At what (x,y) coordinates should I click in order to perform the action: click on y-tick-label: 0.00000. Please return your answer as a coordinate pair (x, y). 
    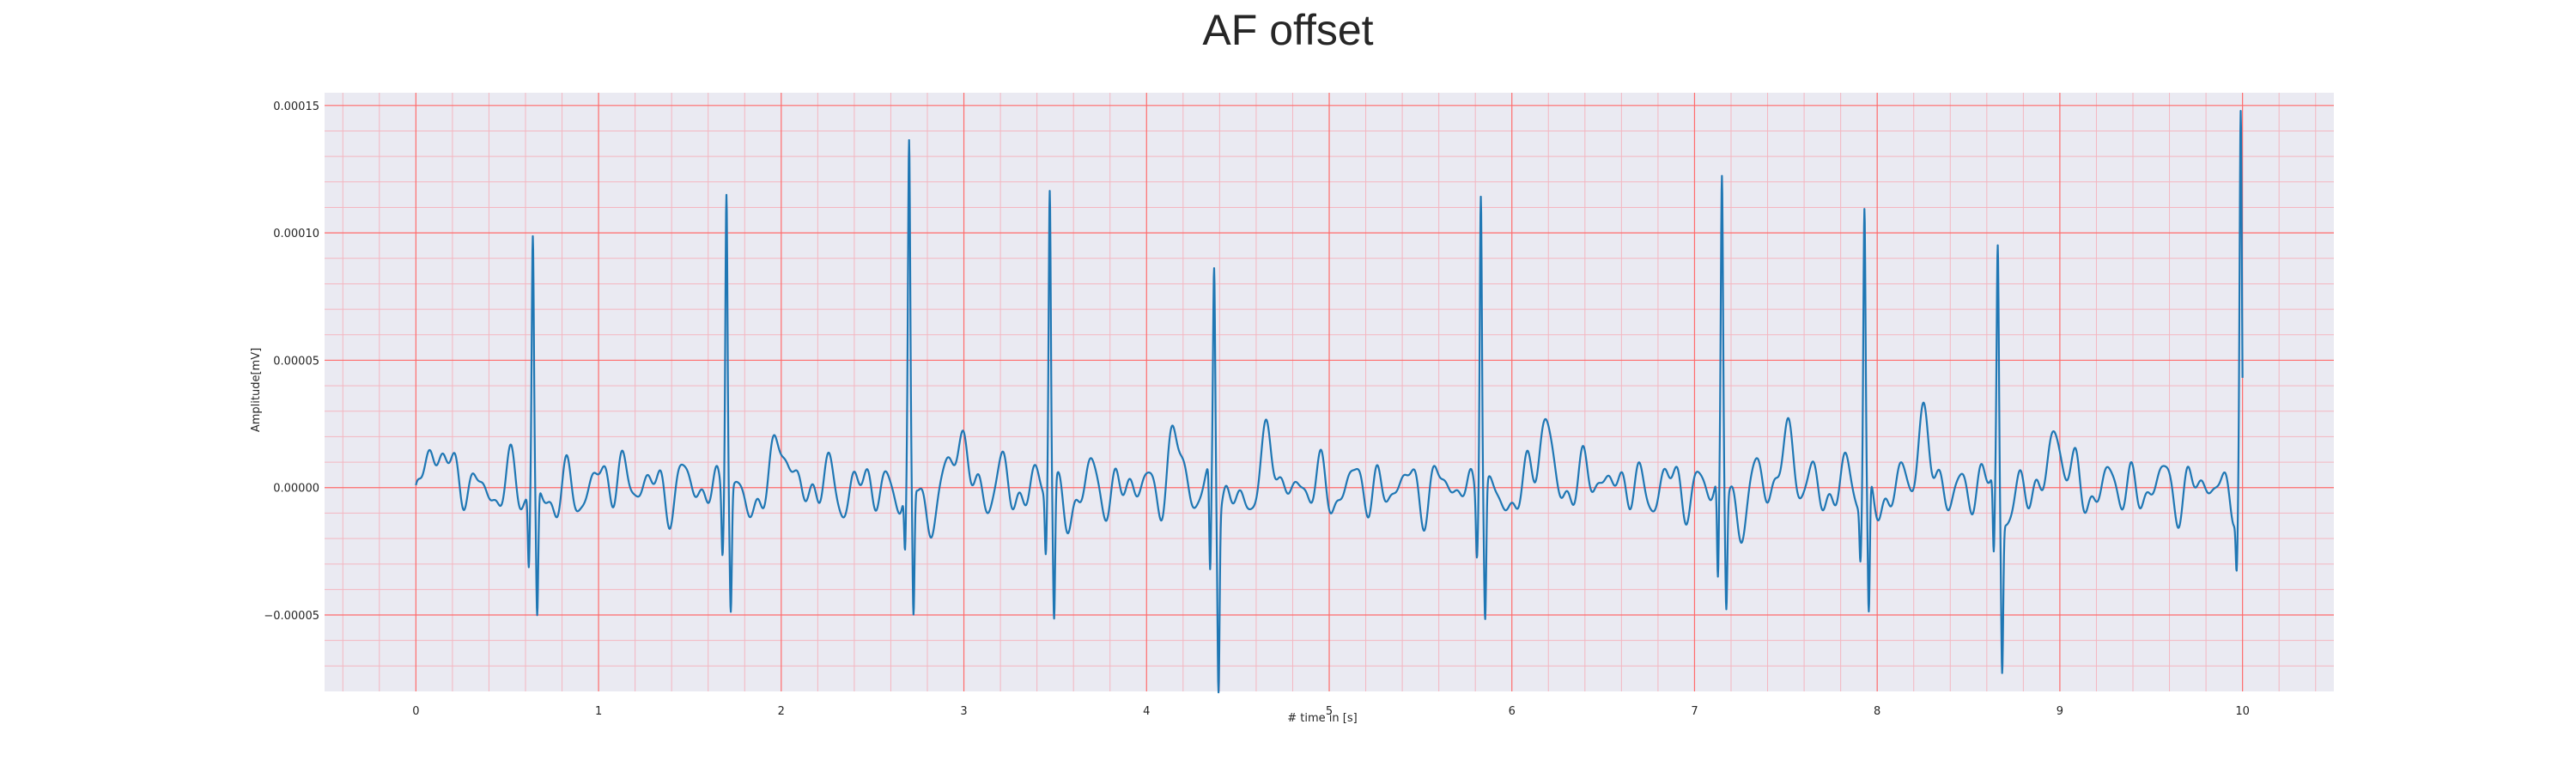
    Looking at the image, I should click on (296, 489).